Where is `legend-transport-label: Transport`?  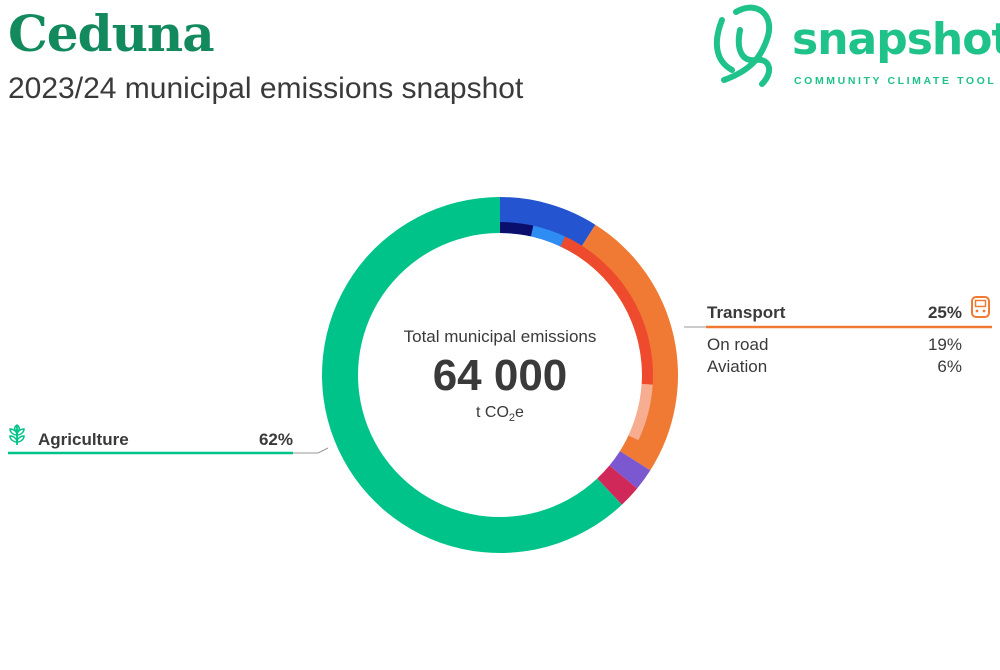 legend-transport-label: Transport is located at coordinates (746, 312).